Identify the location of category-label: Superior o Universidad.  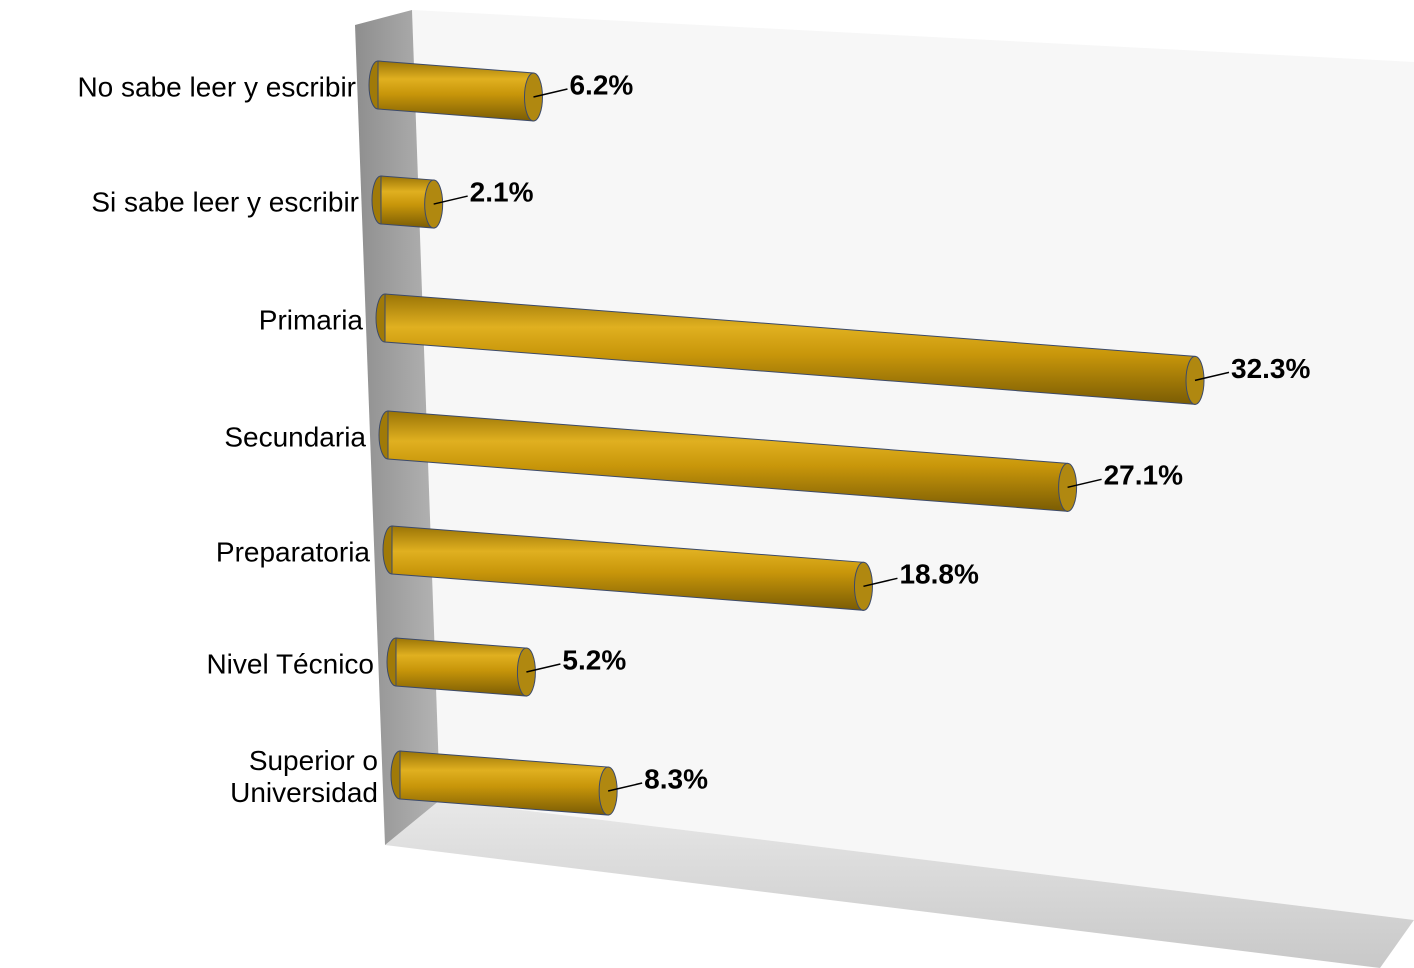
(304, 776).